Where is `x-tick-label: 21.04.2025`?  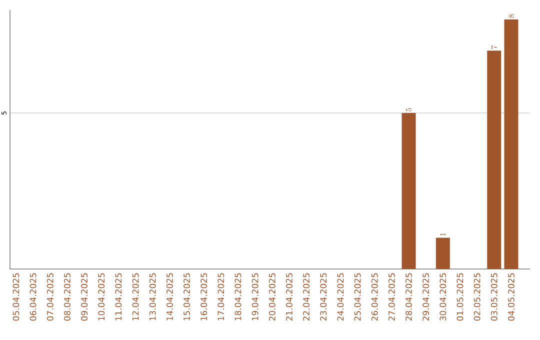 x-tick-label: 21.04.2025 is located at coordinates (289, 297).